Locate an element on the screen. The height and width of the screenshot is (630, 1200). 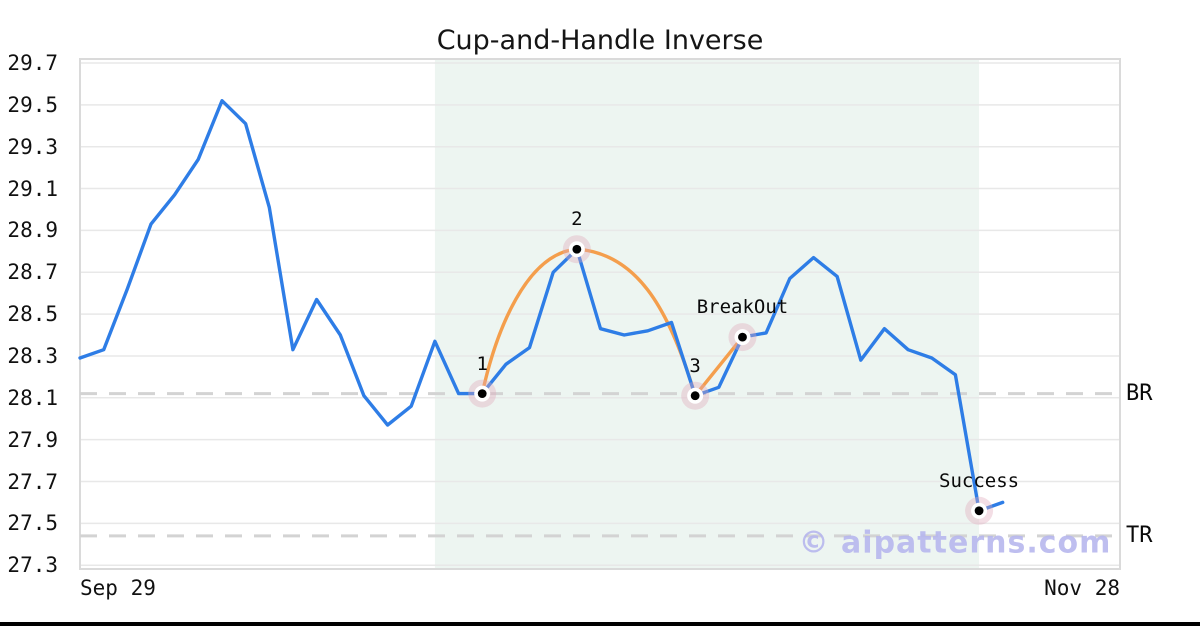
y-tick-label: 28.3 is located at coordinates (32, 355).